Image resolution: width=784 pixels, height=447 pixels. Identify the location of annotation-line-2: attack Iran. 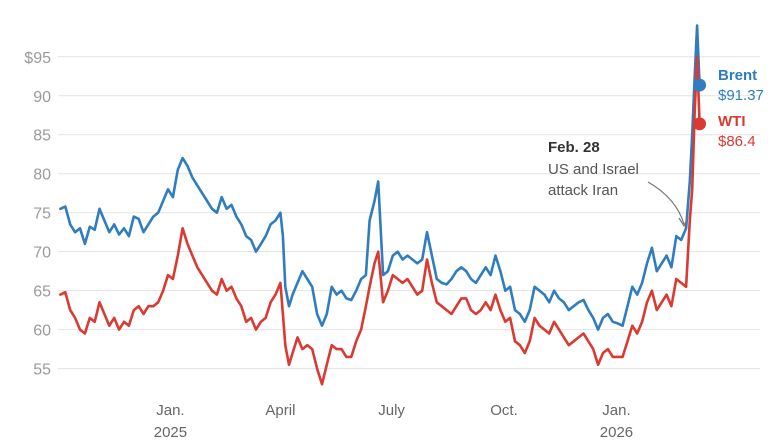
(583, 190).